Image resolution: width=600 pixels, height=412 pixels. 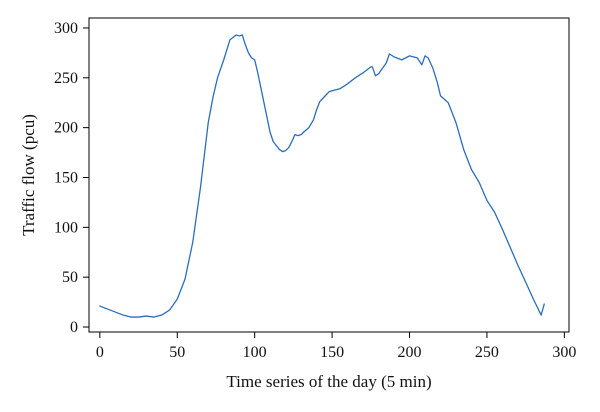 What do you see at coordinates (28, 175) in the screenshot?
I see `y-axis-label: Traffic flow (pcu)` at bounding box center [28, 175].